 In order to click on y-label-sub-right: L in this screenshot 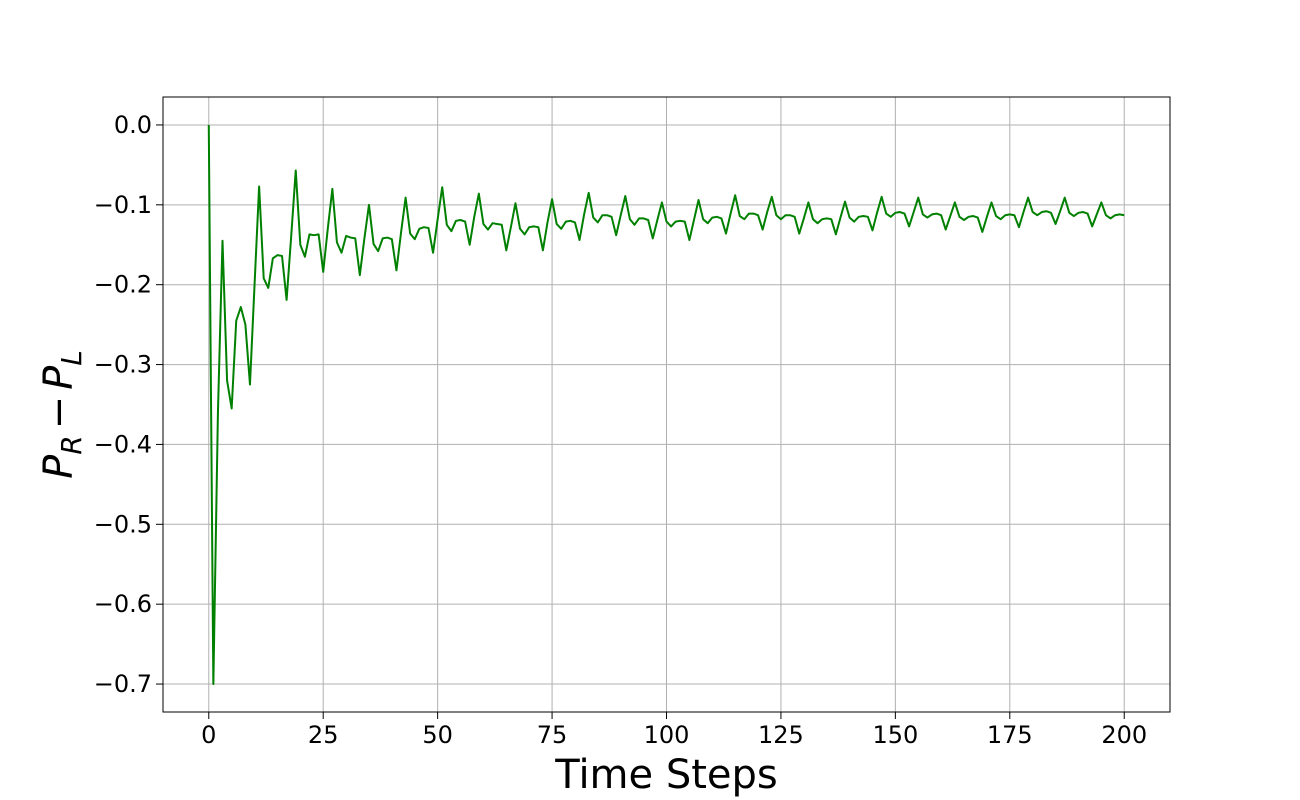, I will do `click(71, 358)`.